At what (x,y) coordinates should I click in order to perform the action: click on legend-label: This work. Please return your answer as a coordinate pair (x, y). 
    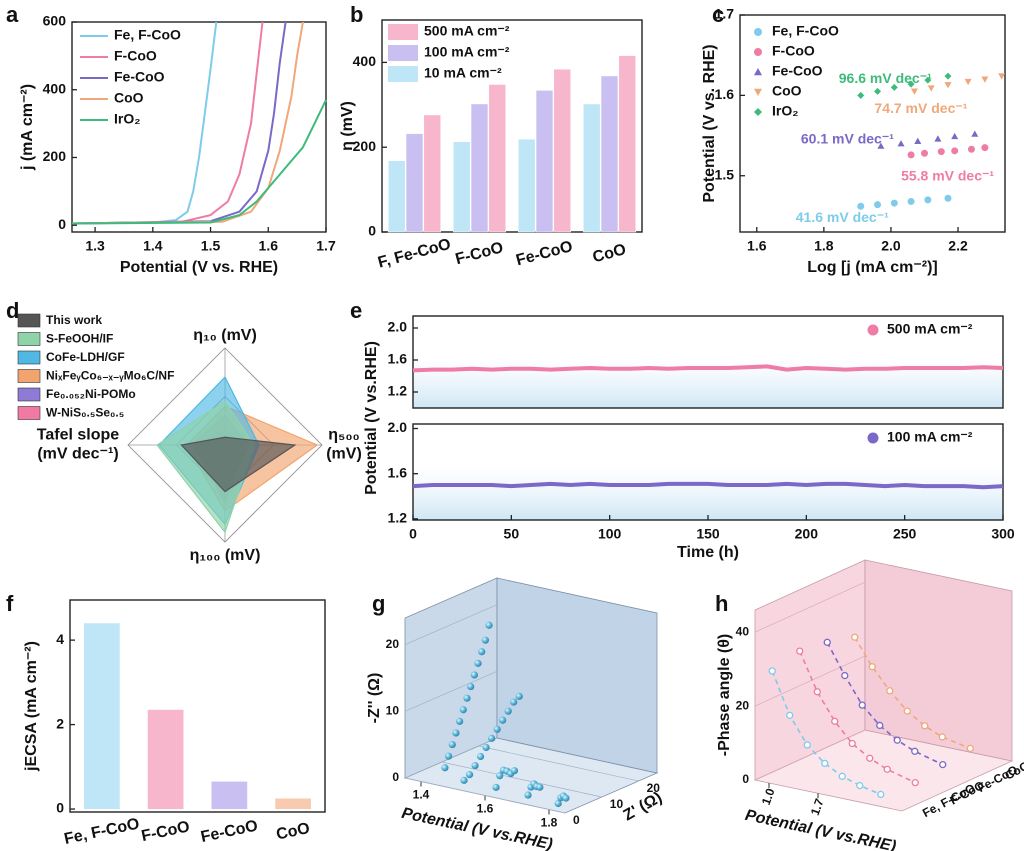
    Looking at the image, I should click on (74, 320).